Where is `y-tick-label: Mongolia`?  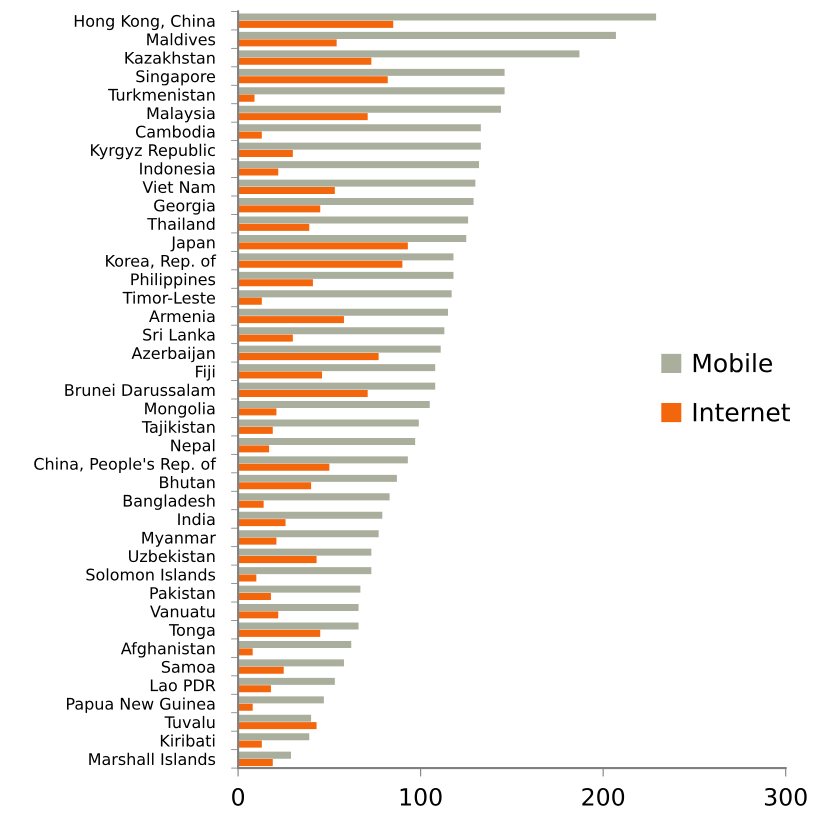
y-tick-label: Mongolia is located at coordinates (179, 410).